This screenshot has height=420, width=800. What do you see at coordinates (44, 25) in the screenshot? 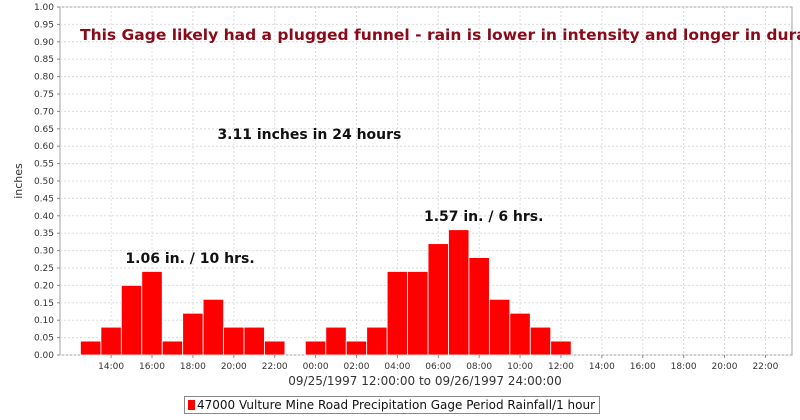
I see `y-tick-label: 0.95` at bounding box center [44, 25].